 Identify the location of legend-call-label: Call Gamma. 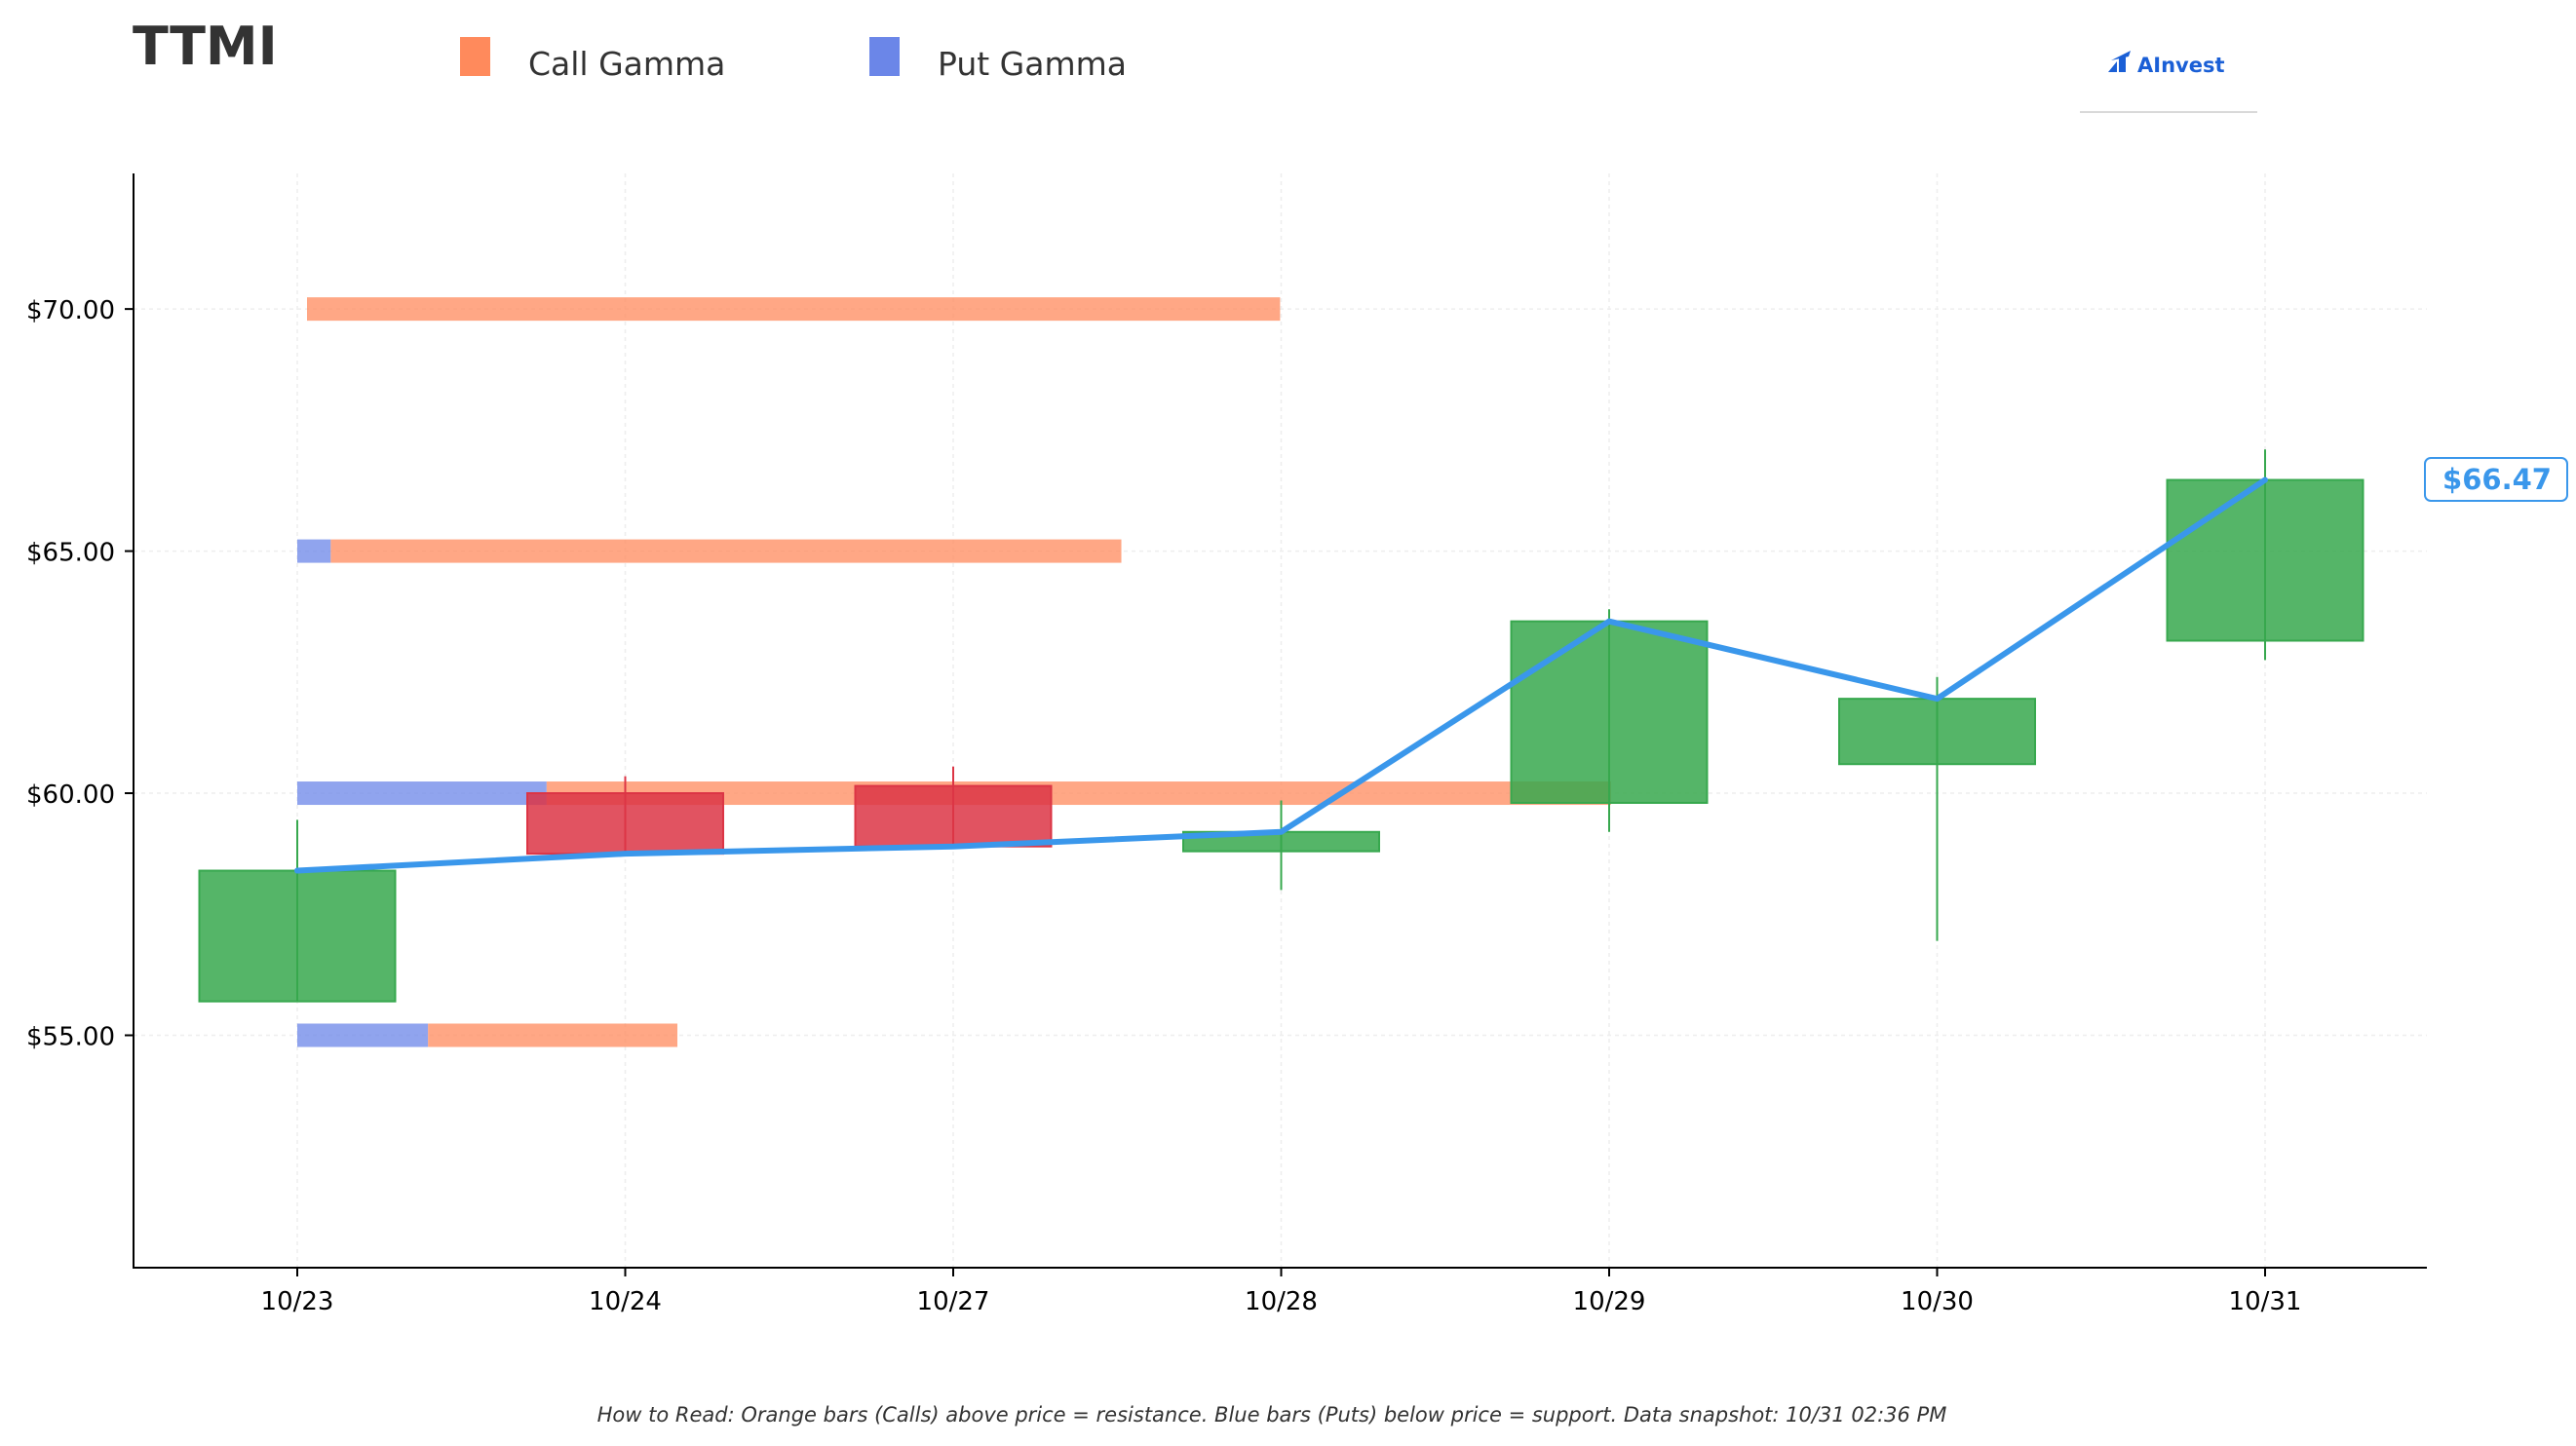
(626, 64).